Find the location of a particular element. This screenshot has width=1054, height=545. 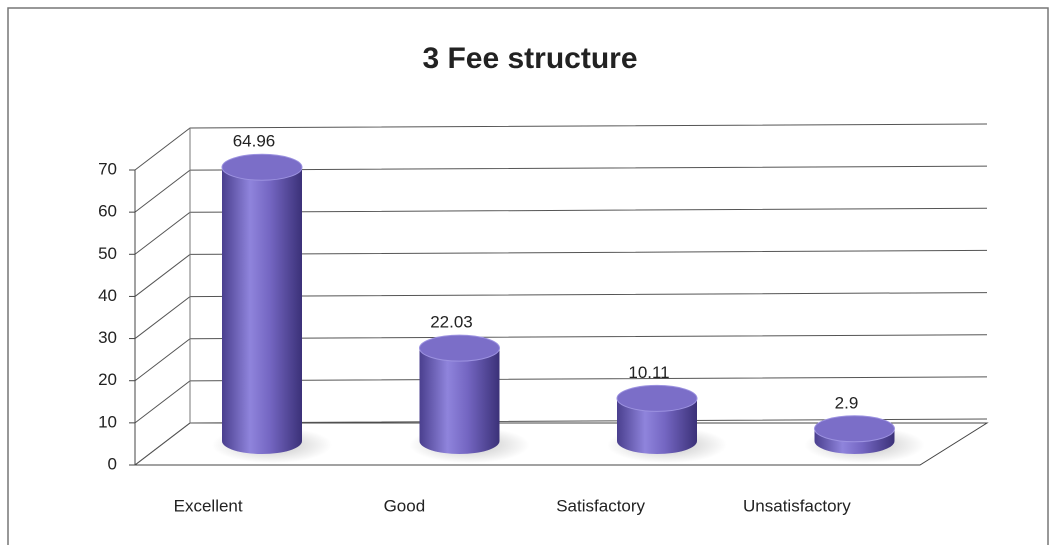

y-tick-label: 30 is located at coordinates (107, 337).